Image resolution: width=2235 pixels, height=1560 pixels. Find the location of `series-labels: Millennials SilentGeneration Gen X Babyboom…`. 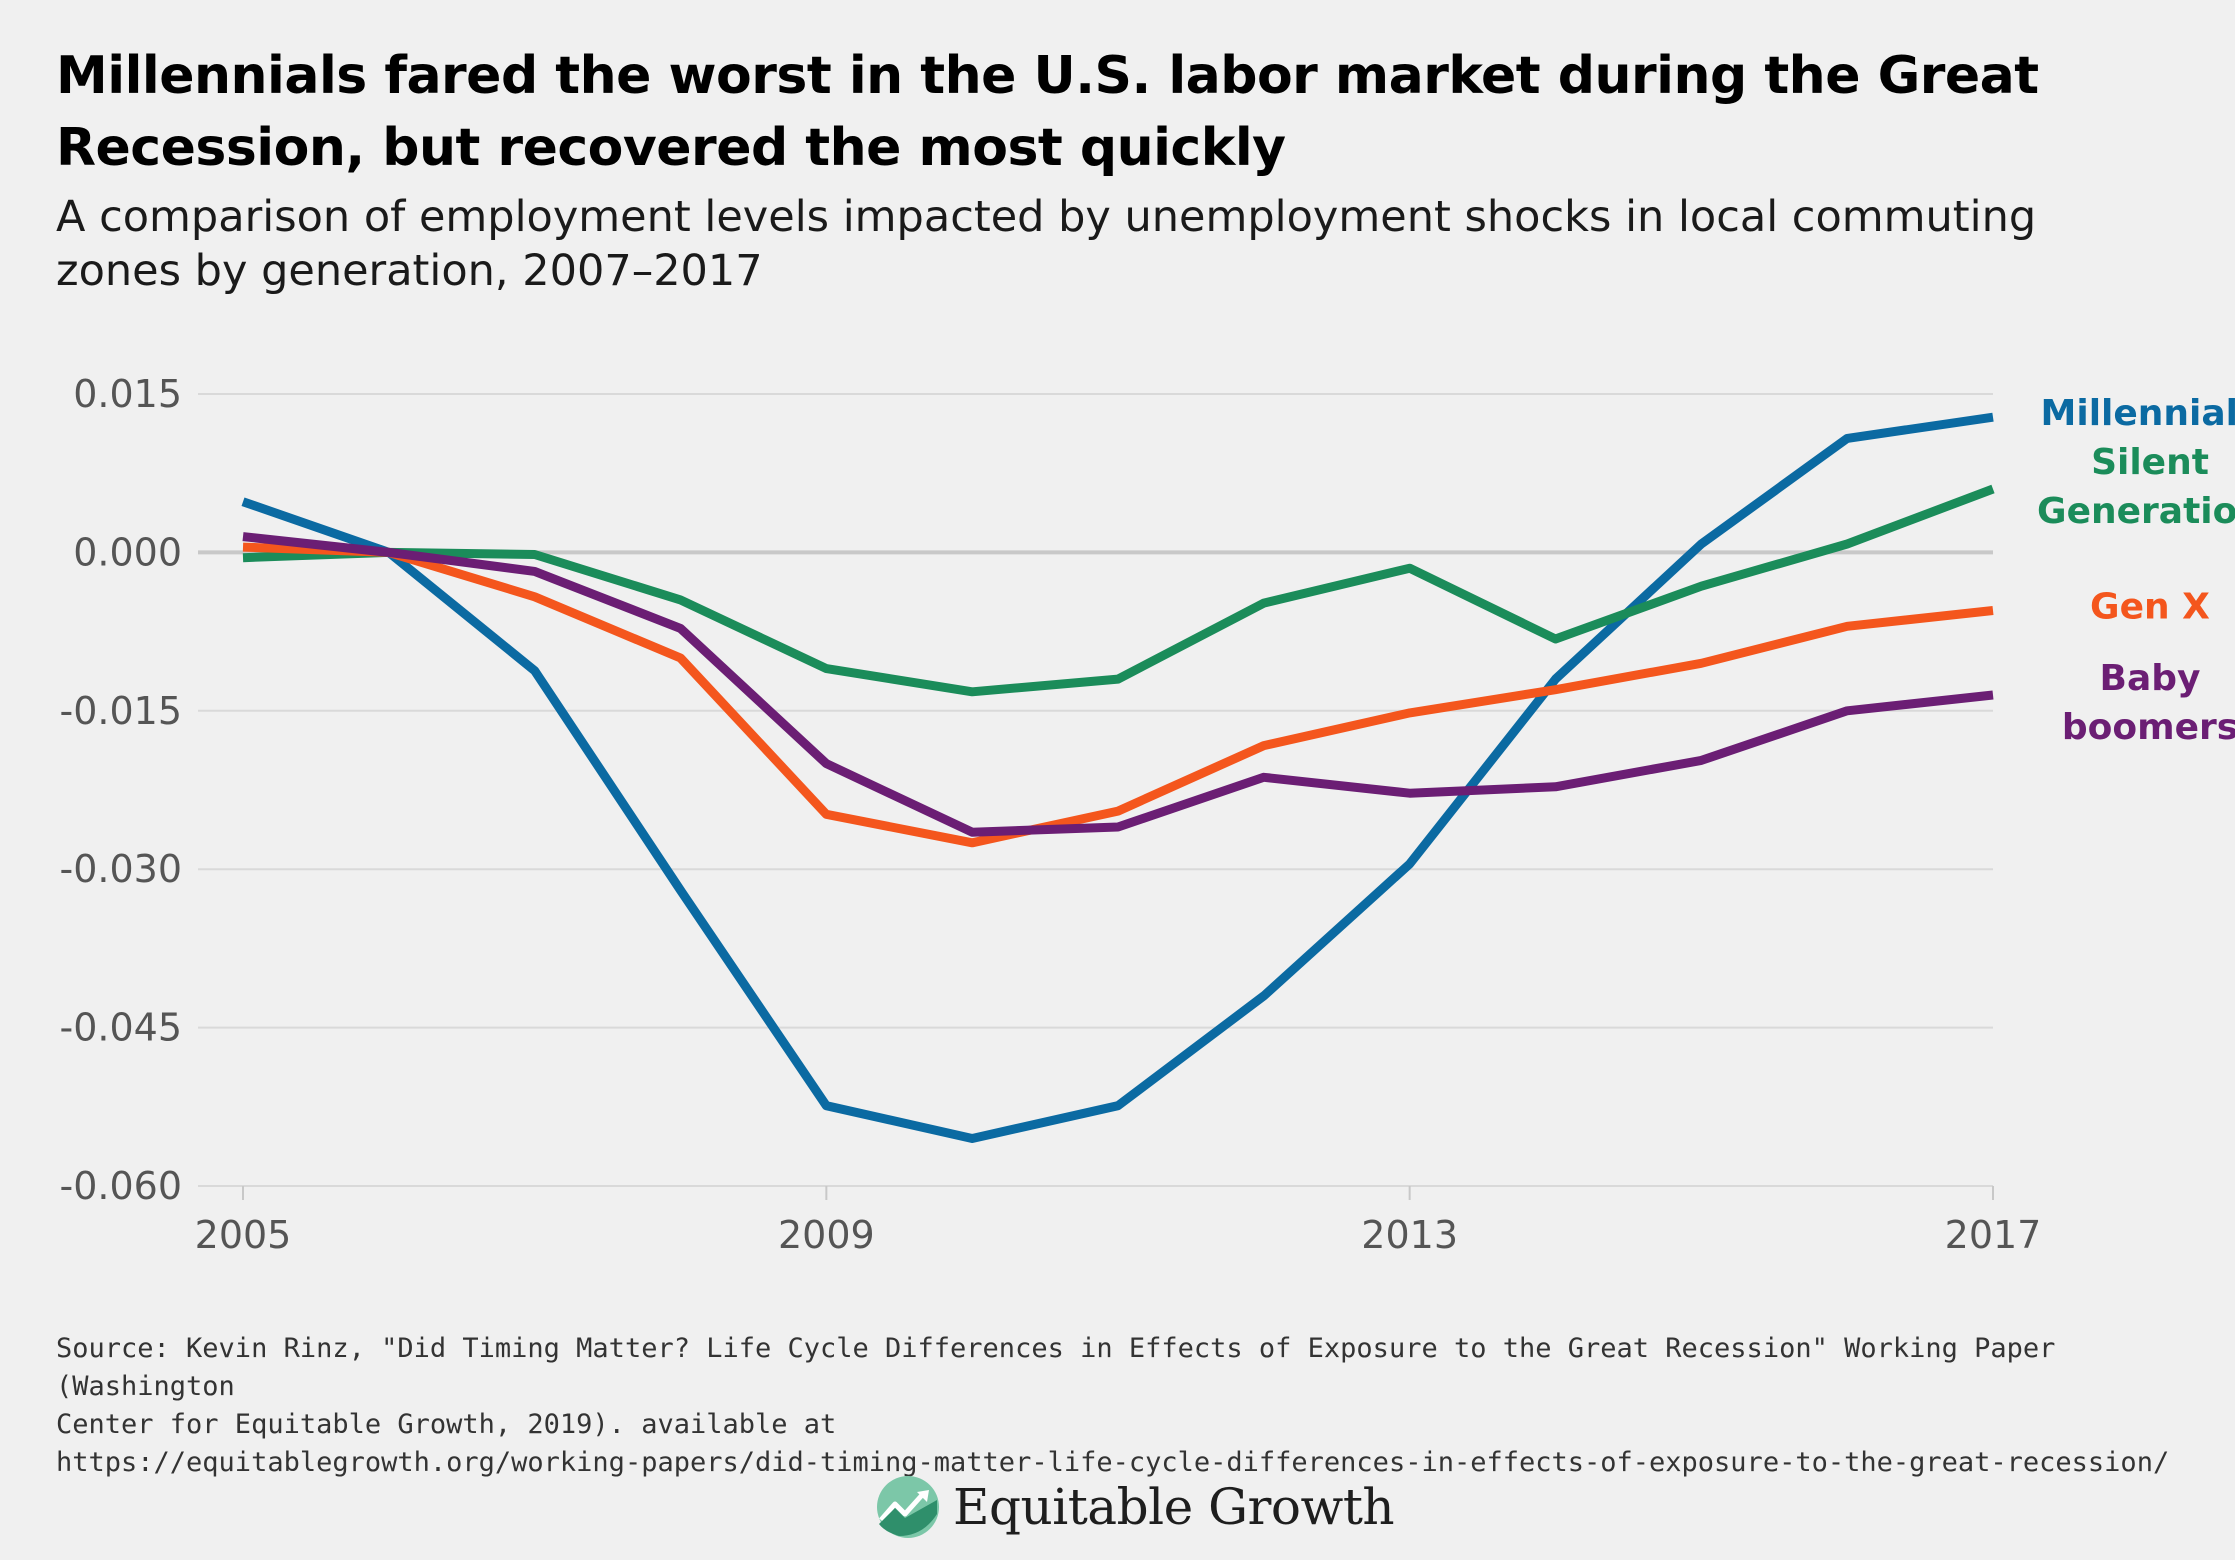

series-labels: Millennials SilentGeneration Gen X Babyboom… is located at coordinates (2136, 570).